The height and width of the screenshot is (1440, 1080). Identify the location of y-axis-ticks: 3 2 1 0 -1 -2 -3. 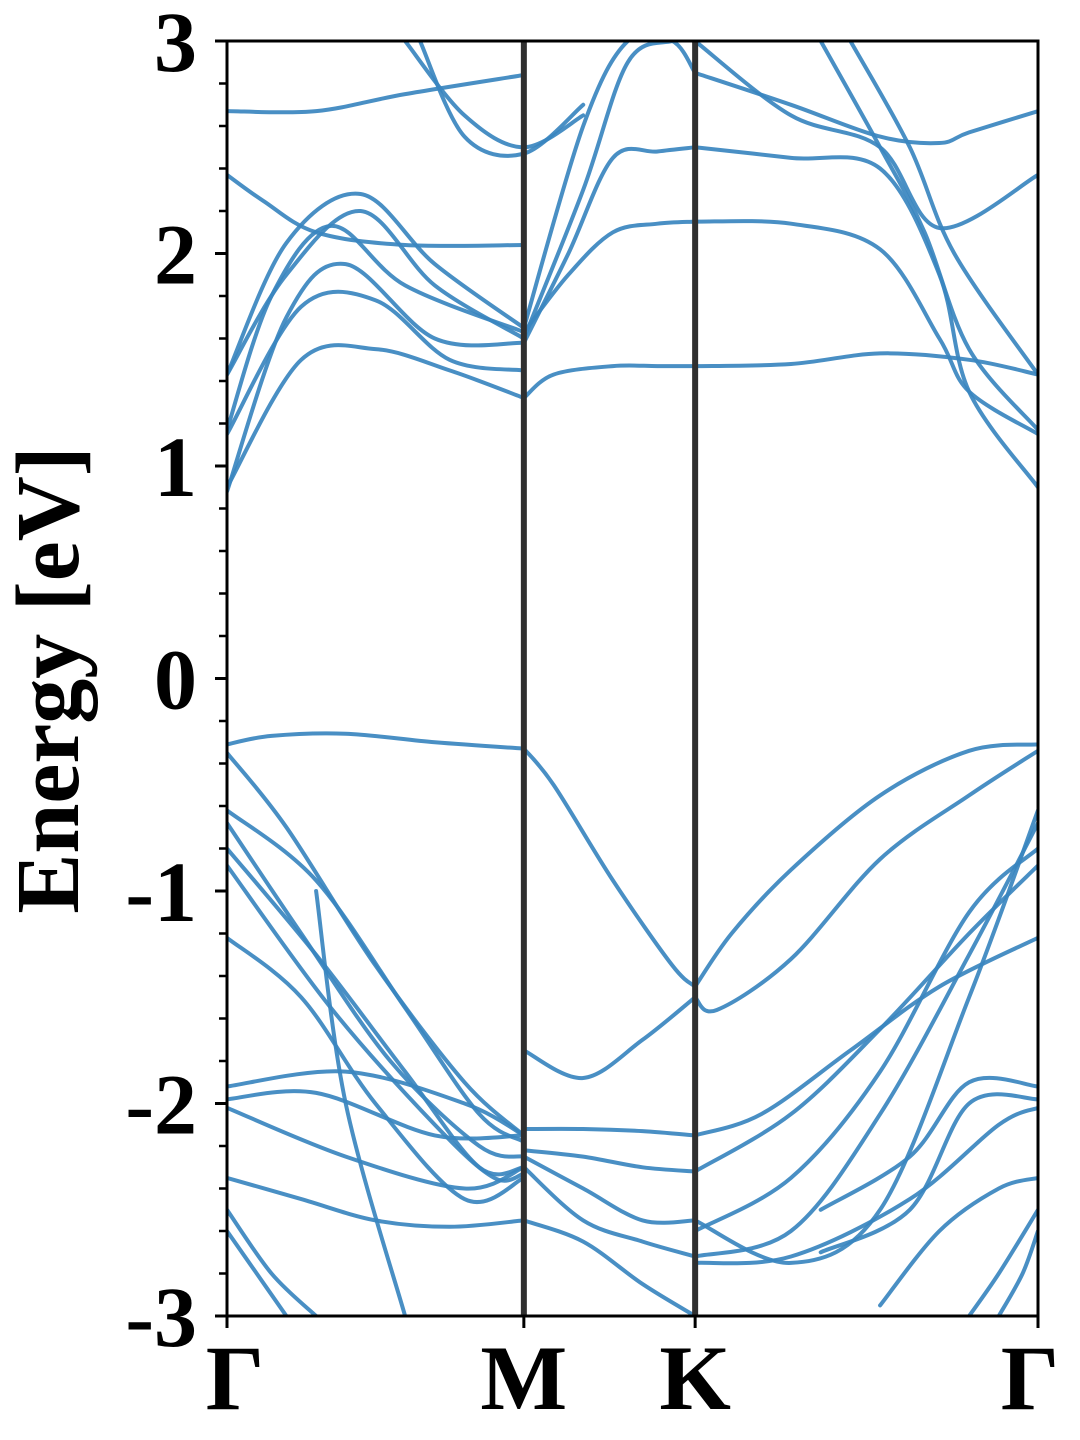
(176, 682).